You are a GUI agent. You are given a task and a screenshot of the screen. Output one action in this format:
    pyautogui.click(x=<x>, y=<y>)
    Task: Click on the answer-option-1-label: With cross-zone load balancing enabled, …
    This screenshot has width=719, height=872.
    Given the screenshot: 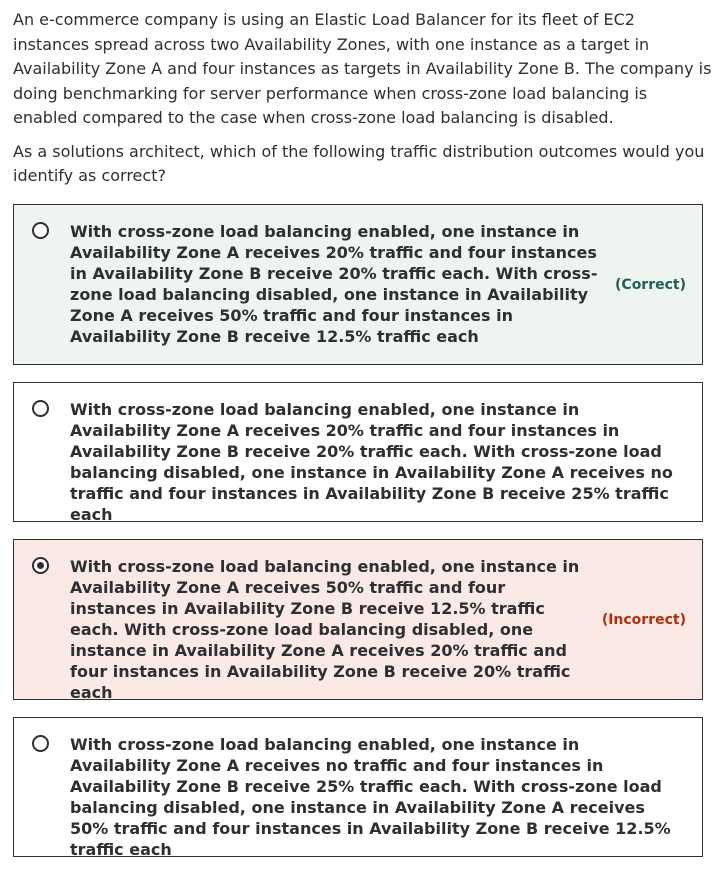 What is the action you would take?
    pyautogui.click(x=334, y=284)
    